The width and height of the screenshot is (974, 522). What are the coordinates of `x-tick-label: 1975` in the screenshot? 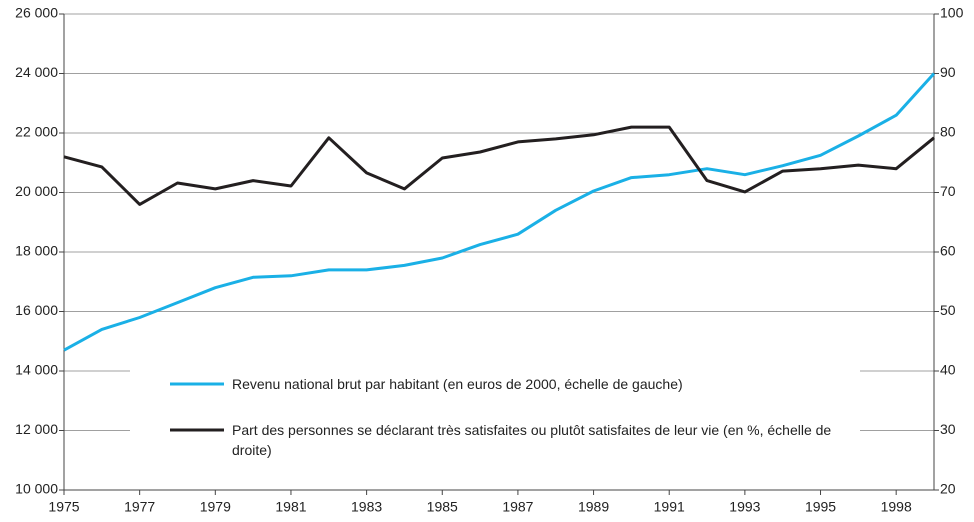 It's located at (63, 507).